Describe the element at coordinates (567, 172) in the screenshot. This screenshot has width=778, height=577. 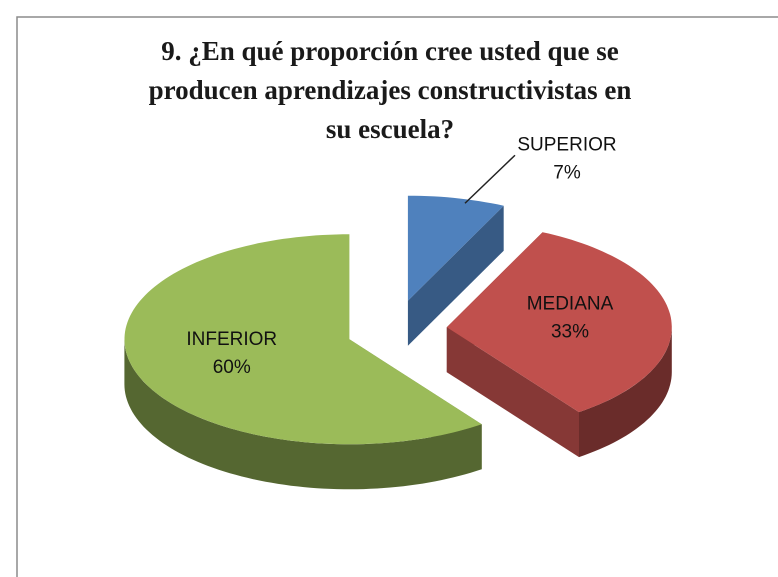
I see `data-label-value: 7%` at that location.